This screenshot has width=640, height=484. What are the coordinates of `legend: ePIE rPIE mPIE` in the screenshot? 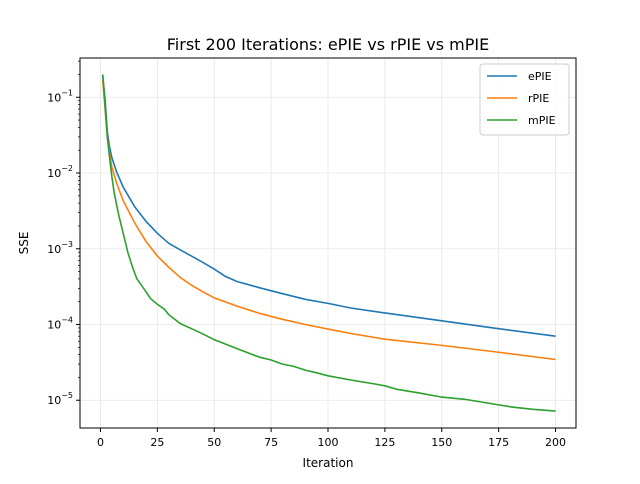 It's located at (524, 99).